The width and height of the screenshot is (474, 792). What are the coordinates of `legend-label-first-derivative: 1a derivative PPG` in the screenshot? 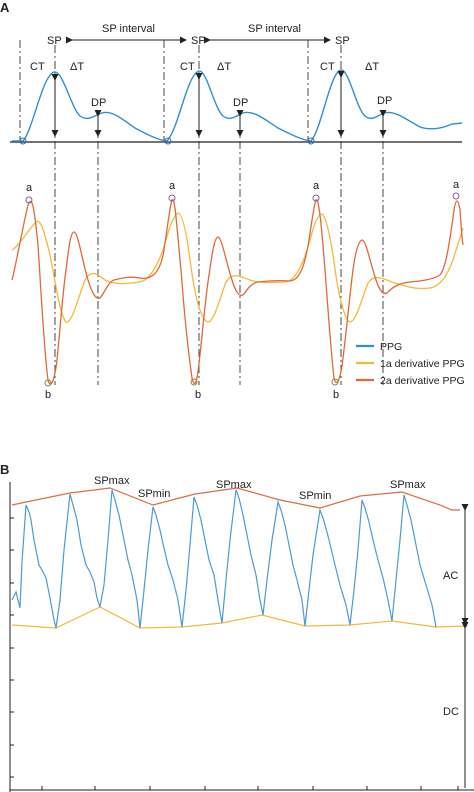 It's located at (422, 364).